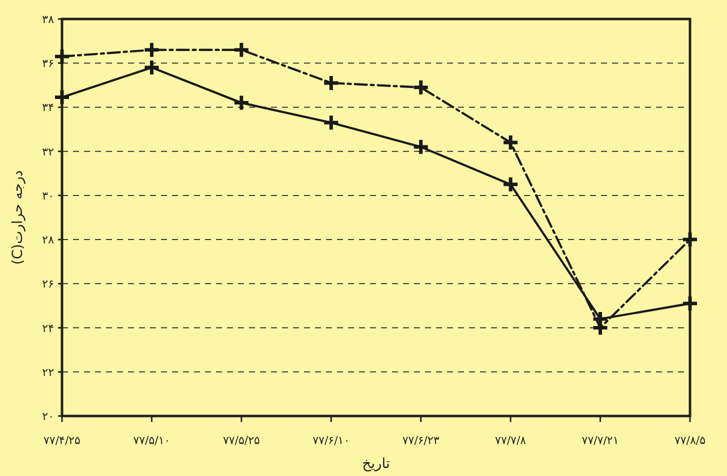 The image size is (727, 476). What do you see at coordinates (48, 195) in the screenshot?
I see `y-tick-label: ۳۰` at bounding box center [48, 195].